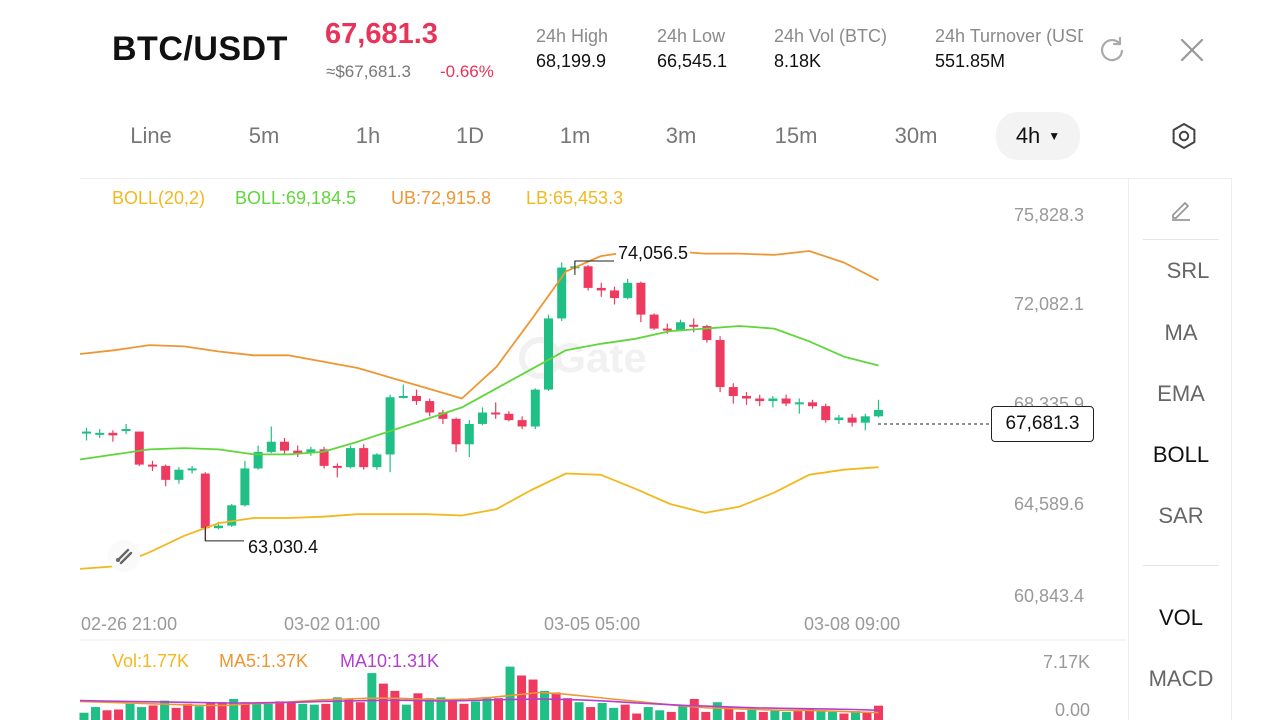 This screenshot has height=720, width=1280. Describe the element at coordinates (1184, 136) in the screenshot. I see `settings-icon` at that location.